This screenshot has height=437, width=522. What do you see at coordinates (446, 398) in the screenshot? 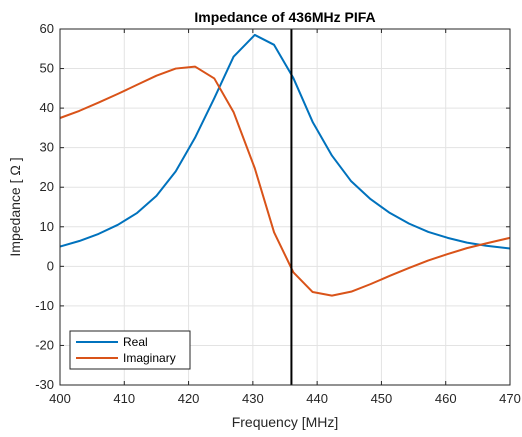
I see `x-tick-label: 460` at bounding box center [446, 398].